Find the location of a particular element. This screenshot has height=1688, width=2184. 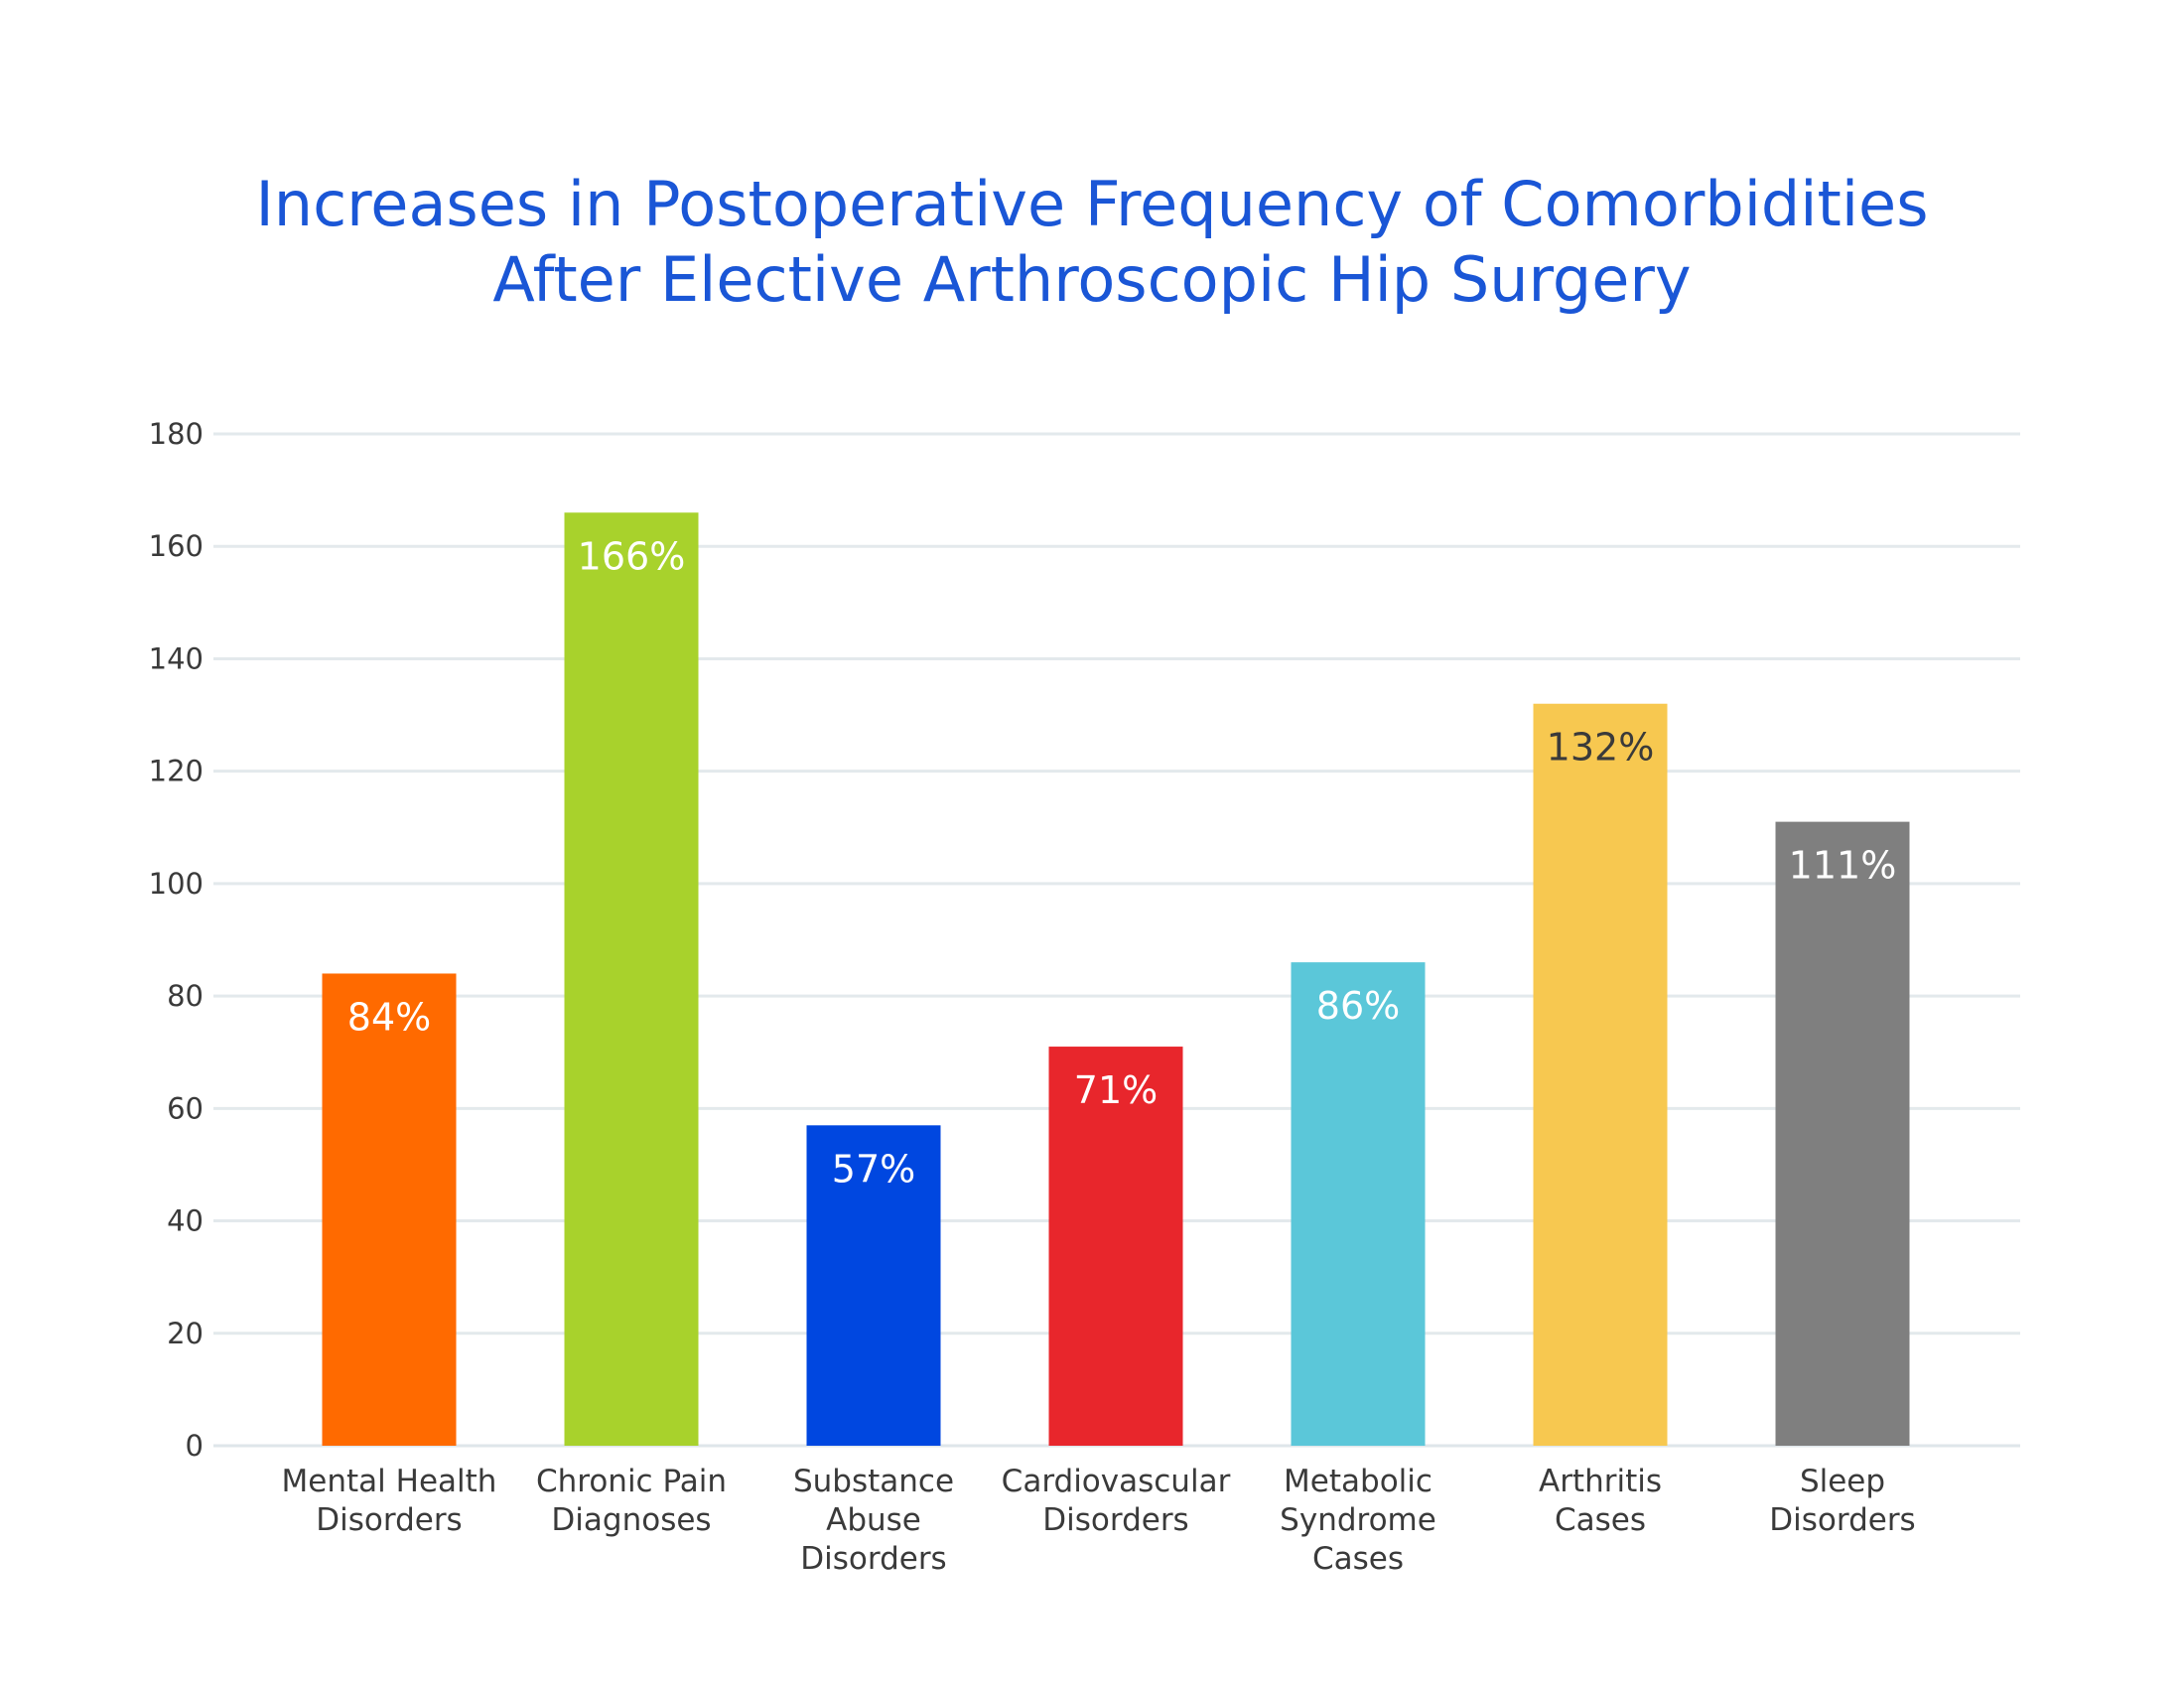

bar-value-label: 57% is located at coordinates (873, 1169).